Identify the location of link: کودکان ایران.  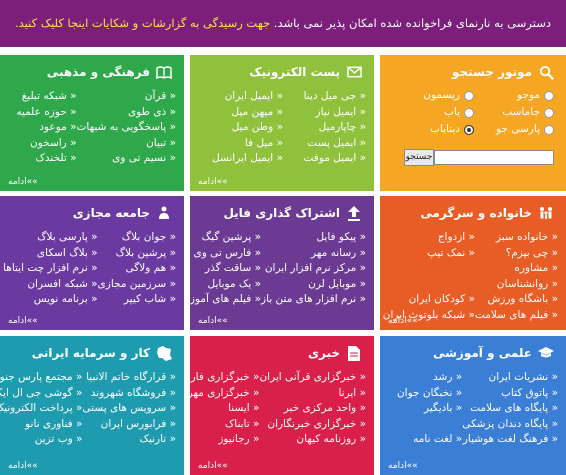
(429, 300).